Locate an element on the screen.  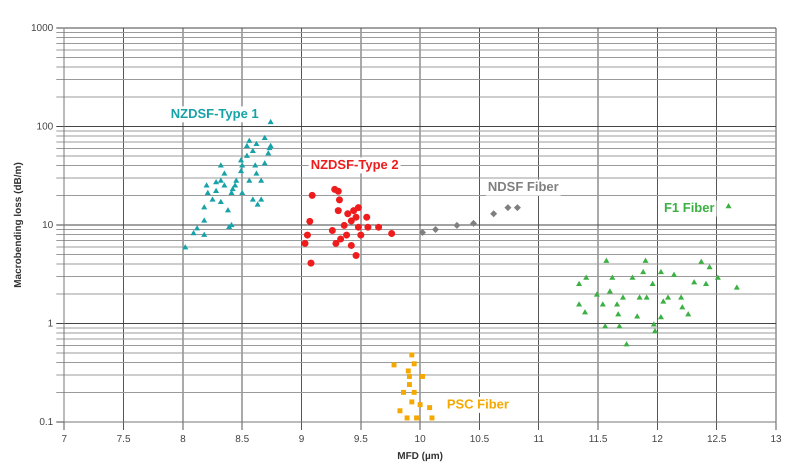
y-tick-label: 1000 is located at coordinates (42, 28).